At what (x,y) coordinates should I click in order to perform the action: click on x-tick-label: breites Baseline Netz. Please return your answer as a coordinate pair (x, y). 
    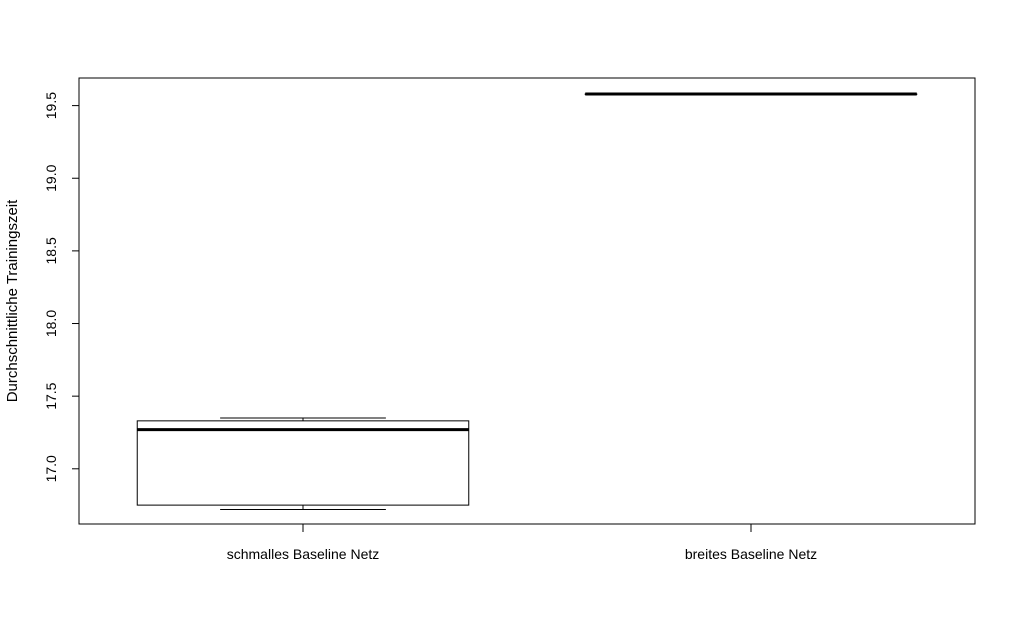
    Looking at the image, I should click on (751, 554).